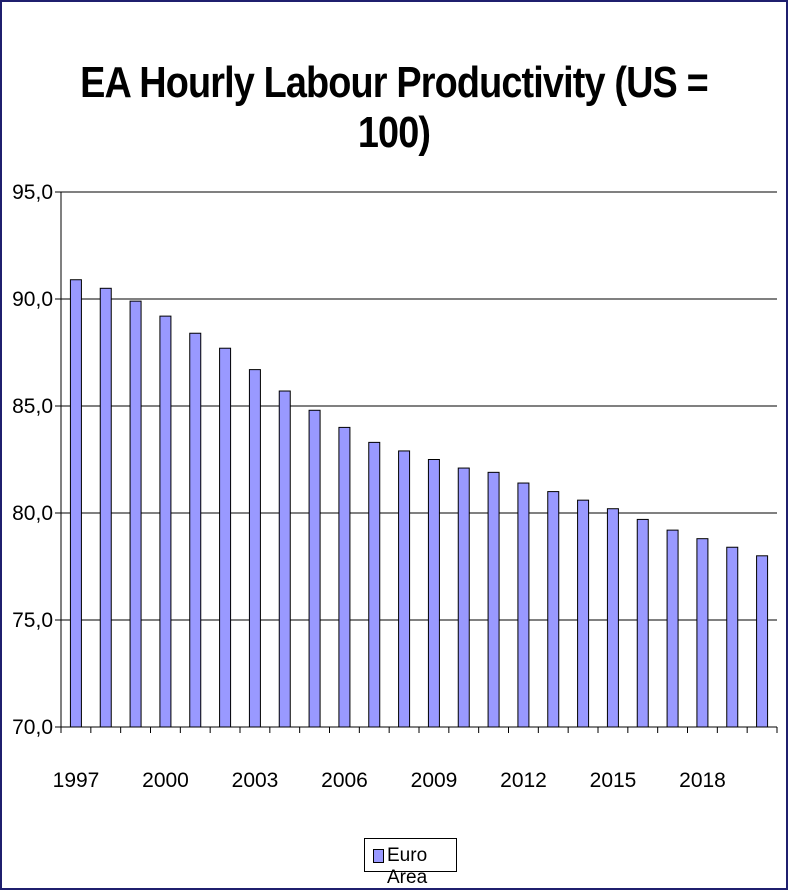 Image resolution: width=788 pixels, height=890 pixels. I want to click on bar-2006, so click(344, 577).